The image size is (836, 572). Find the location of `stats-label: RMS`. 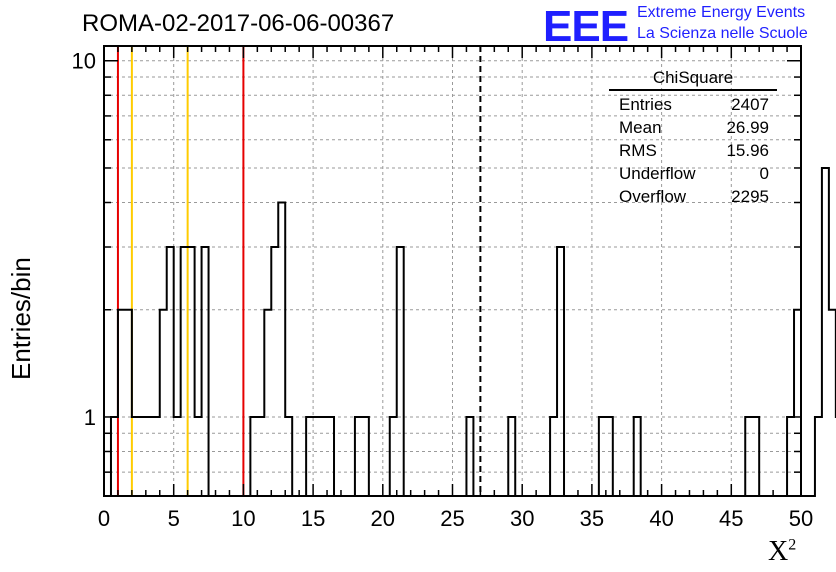

stats-label: RMS is located at coordinates (638, 150).